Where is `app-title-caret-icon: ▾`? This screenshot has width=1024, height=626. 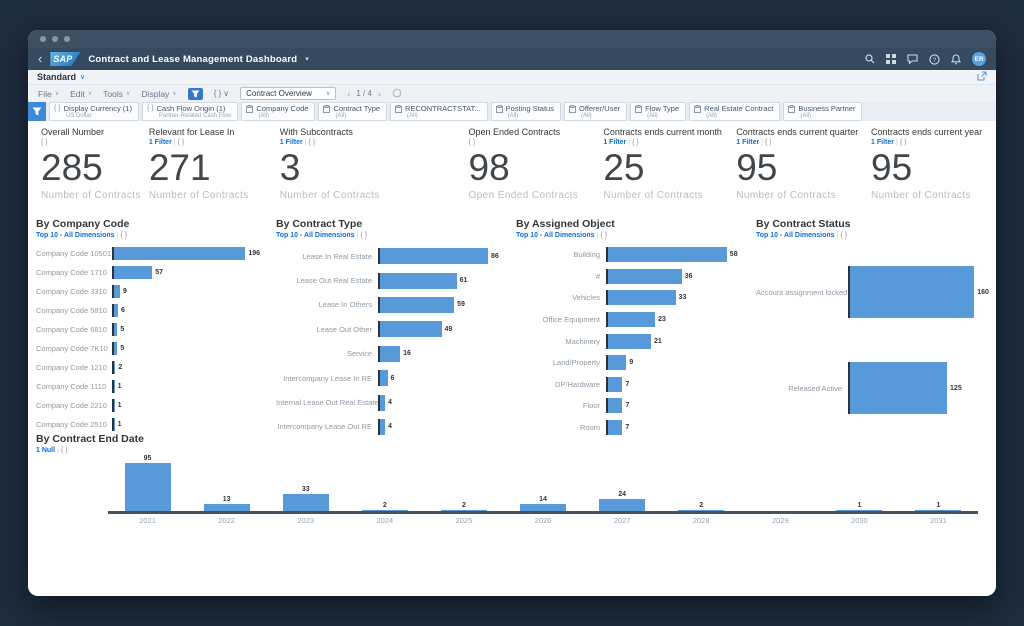
app-title-caret-icon: ▾ is located at coordinates (307, 59).